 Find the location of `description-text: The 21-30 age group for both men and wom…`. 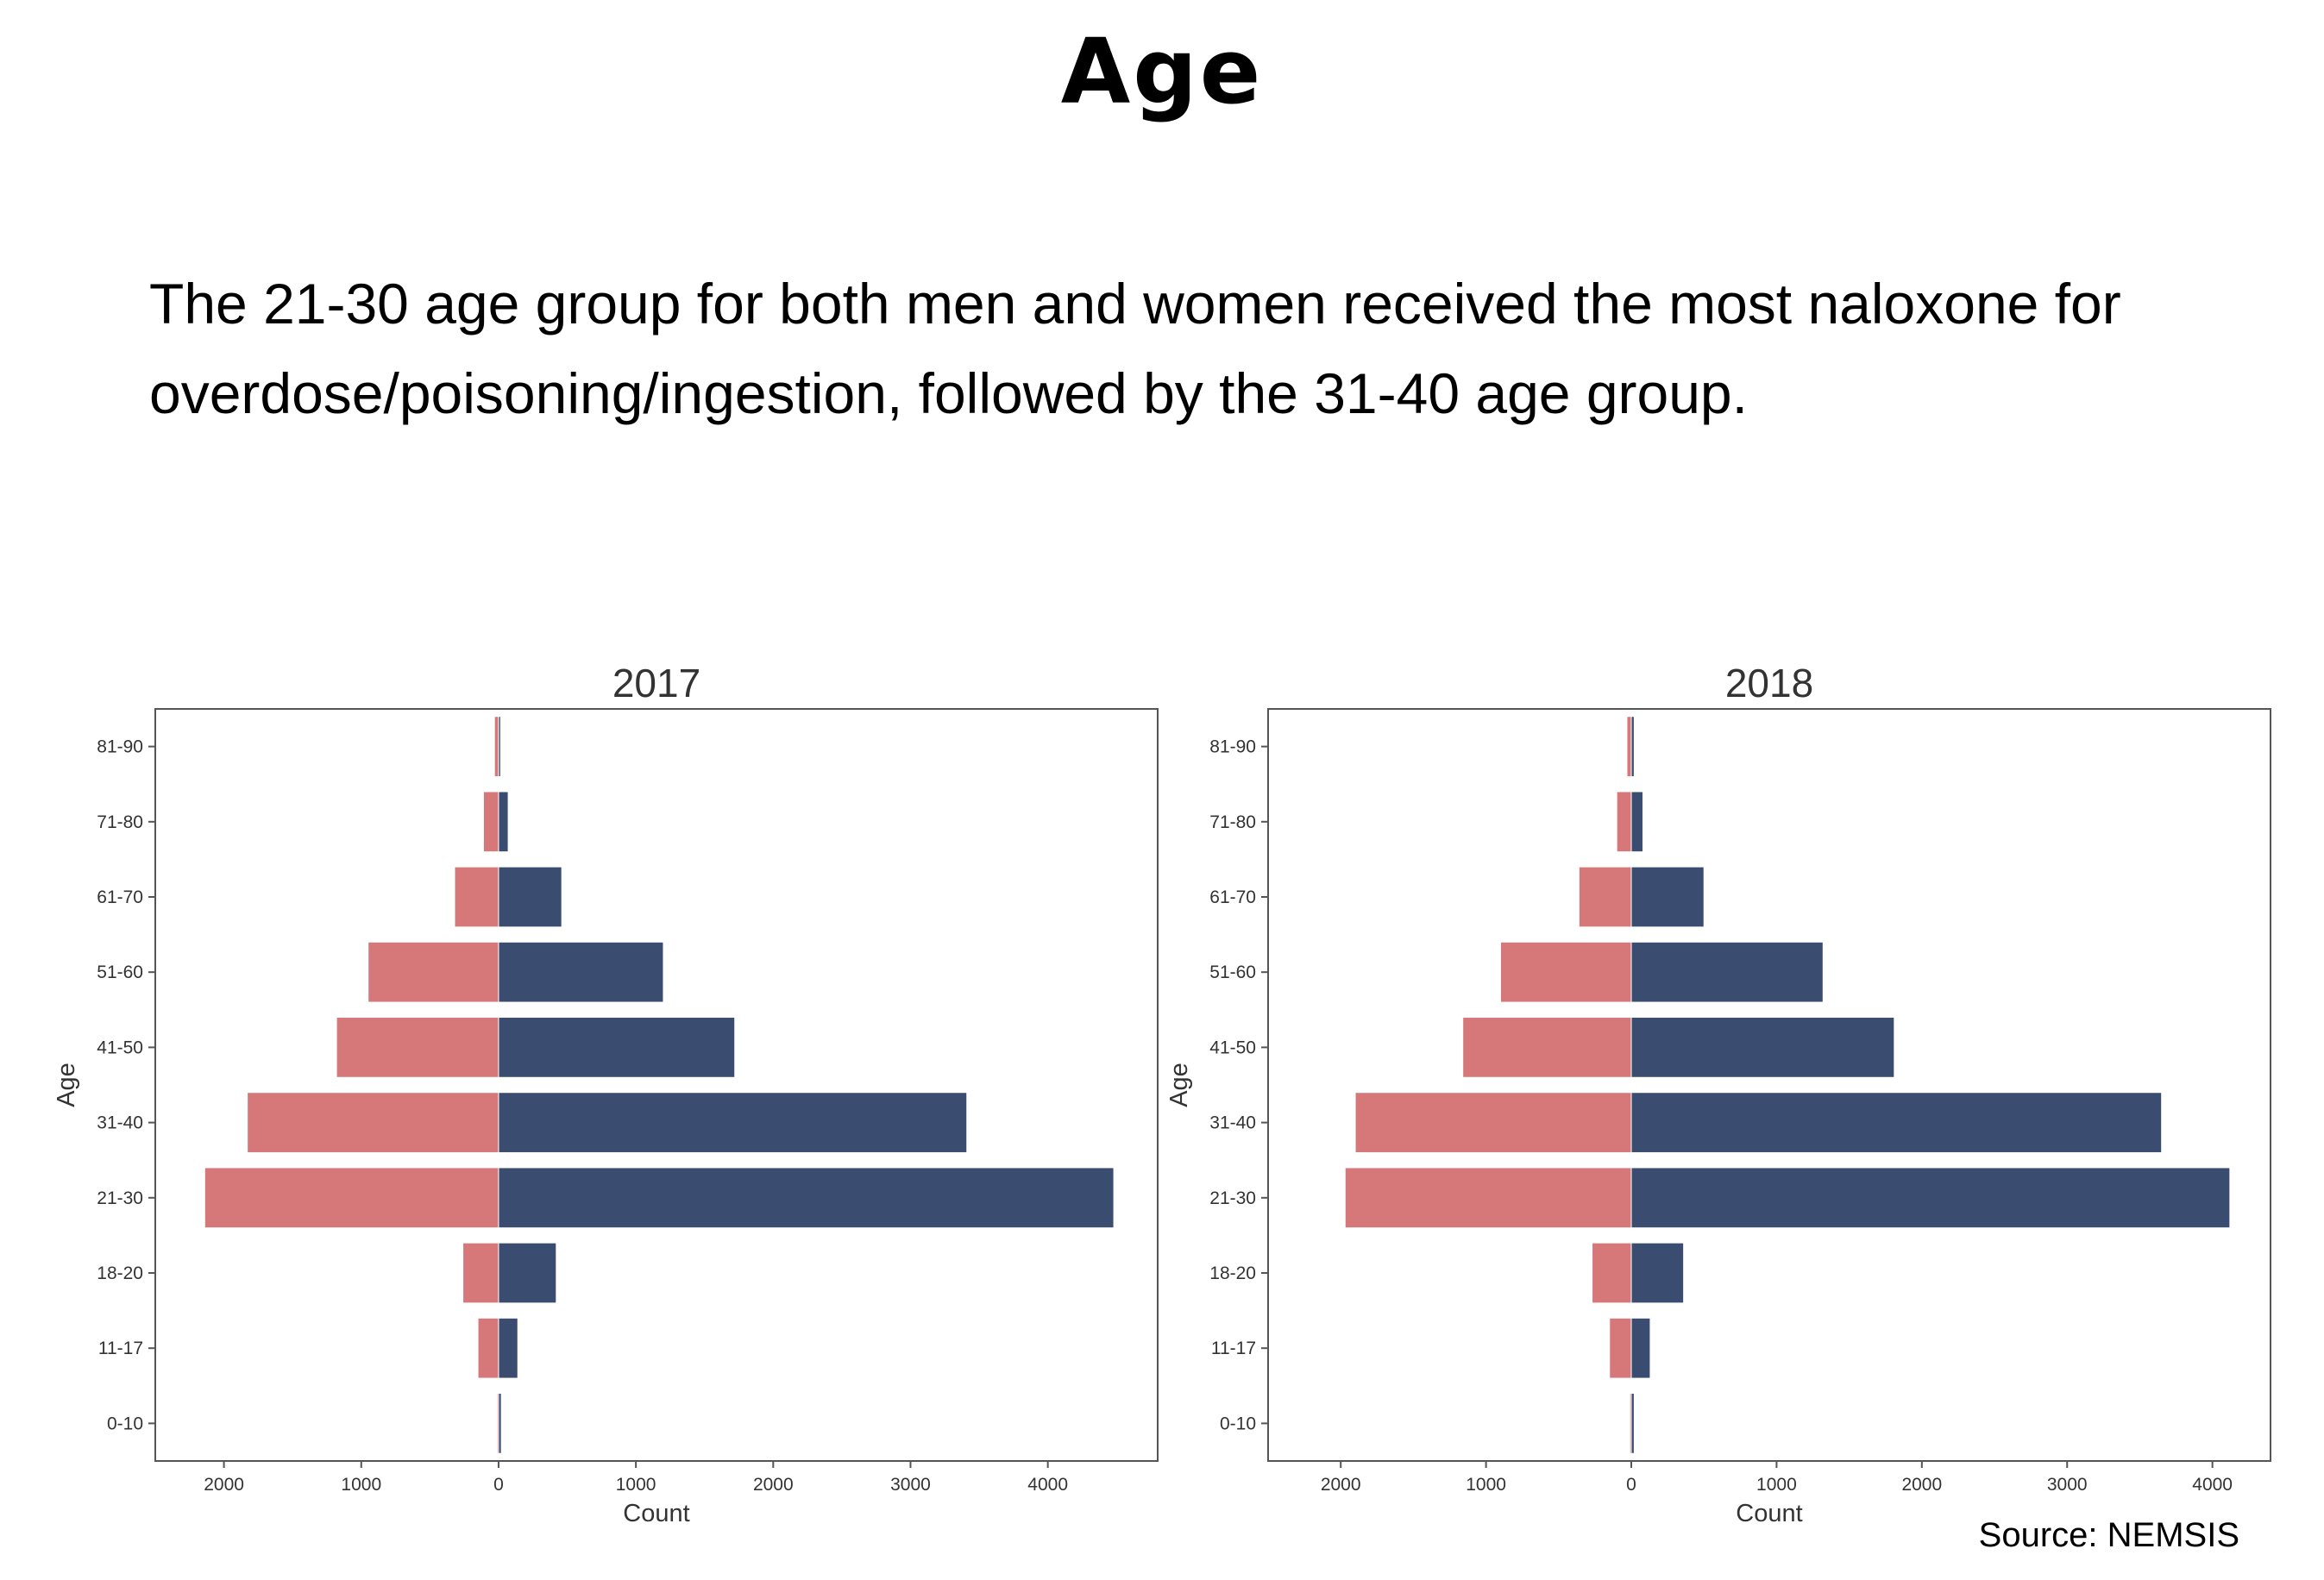

description-text: The 21-30 age group for both men and wom… is located at coordinates (1135, 348).